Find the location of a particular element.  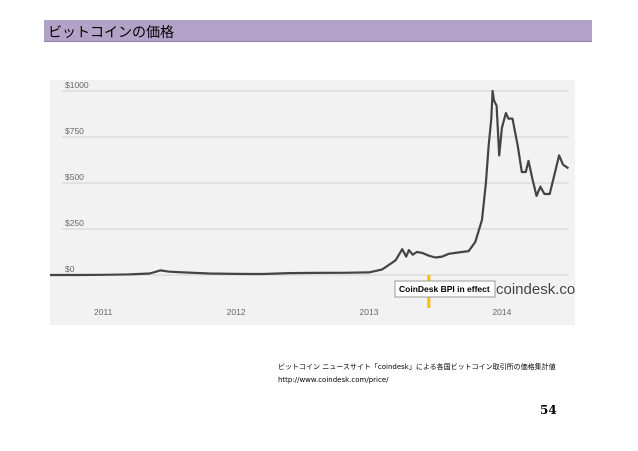

annotation-box is located at coordinates (445, 289).